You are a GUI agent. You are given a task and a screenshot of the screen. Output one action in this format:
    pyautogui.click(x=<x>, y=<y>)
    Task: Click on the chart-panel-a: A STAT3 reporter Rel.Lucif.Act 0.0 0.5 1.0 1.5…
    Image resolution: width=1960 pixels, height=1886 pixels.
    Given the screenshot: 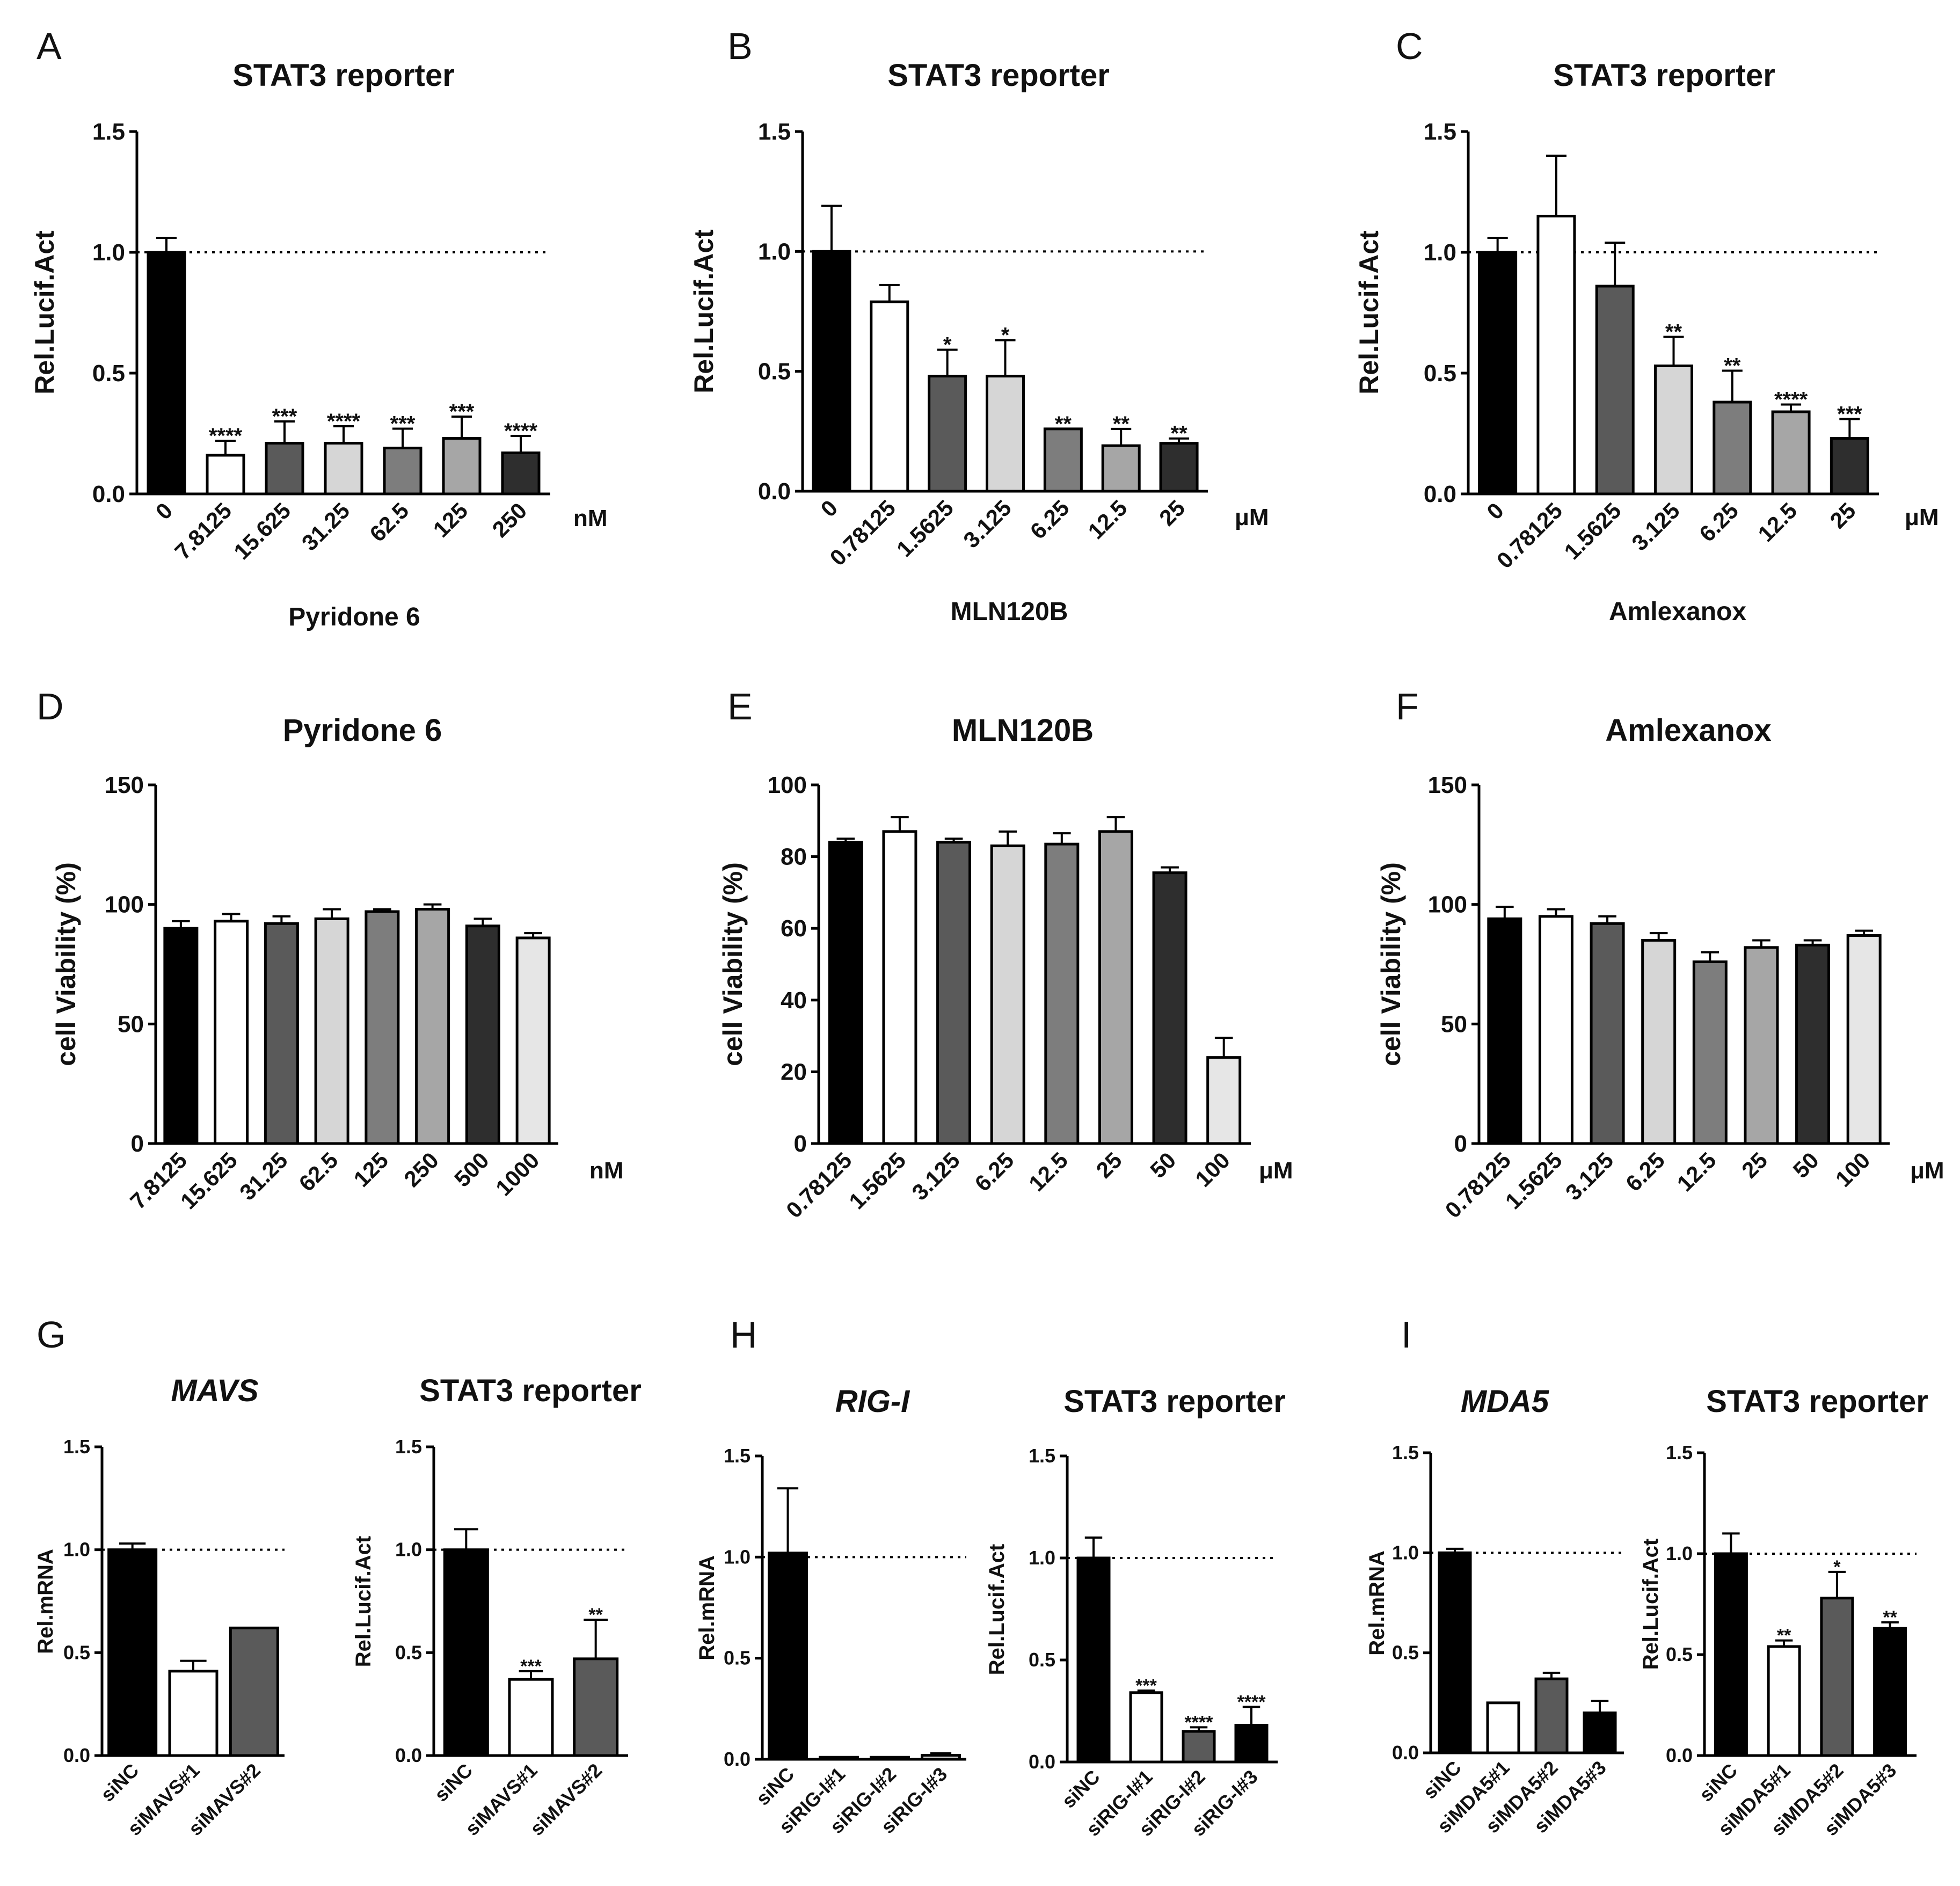 What is the action you would take?
    pyautogui.click(x=319, y=328)
    